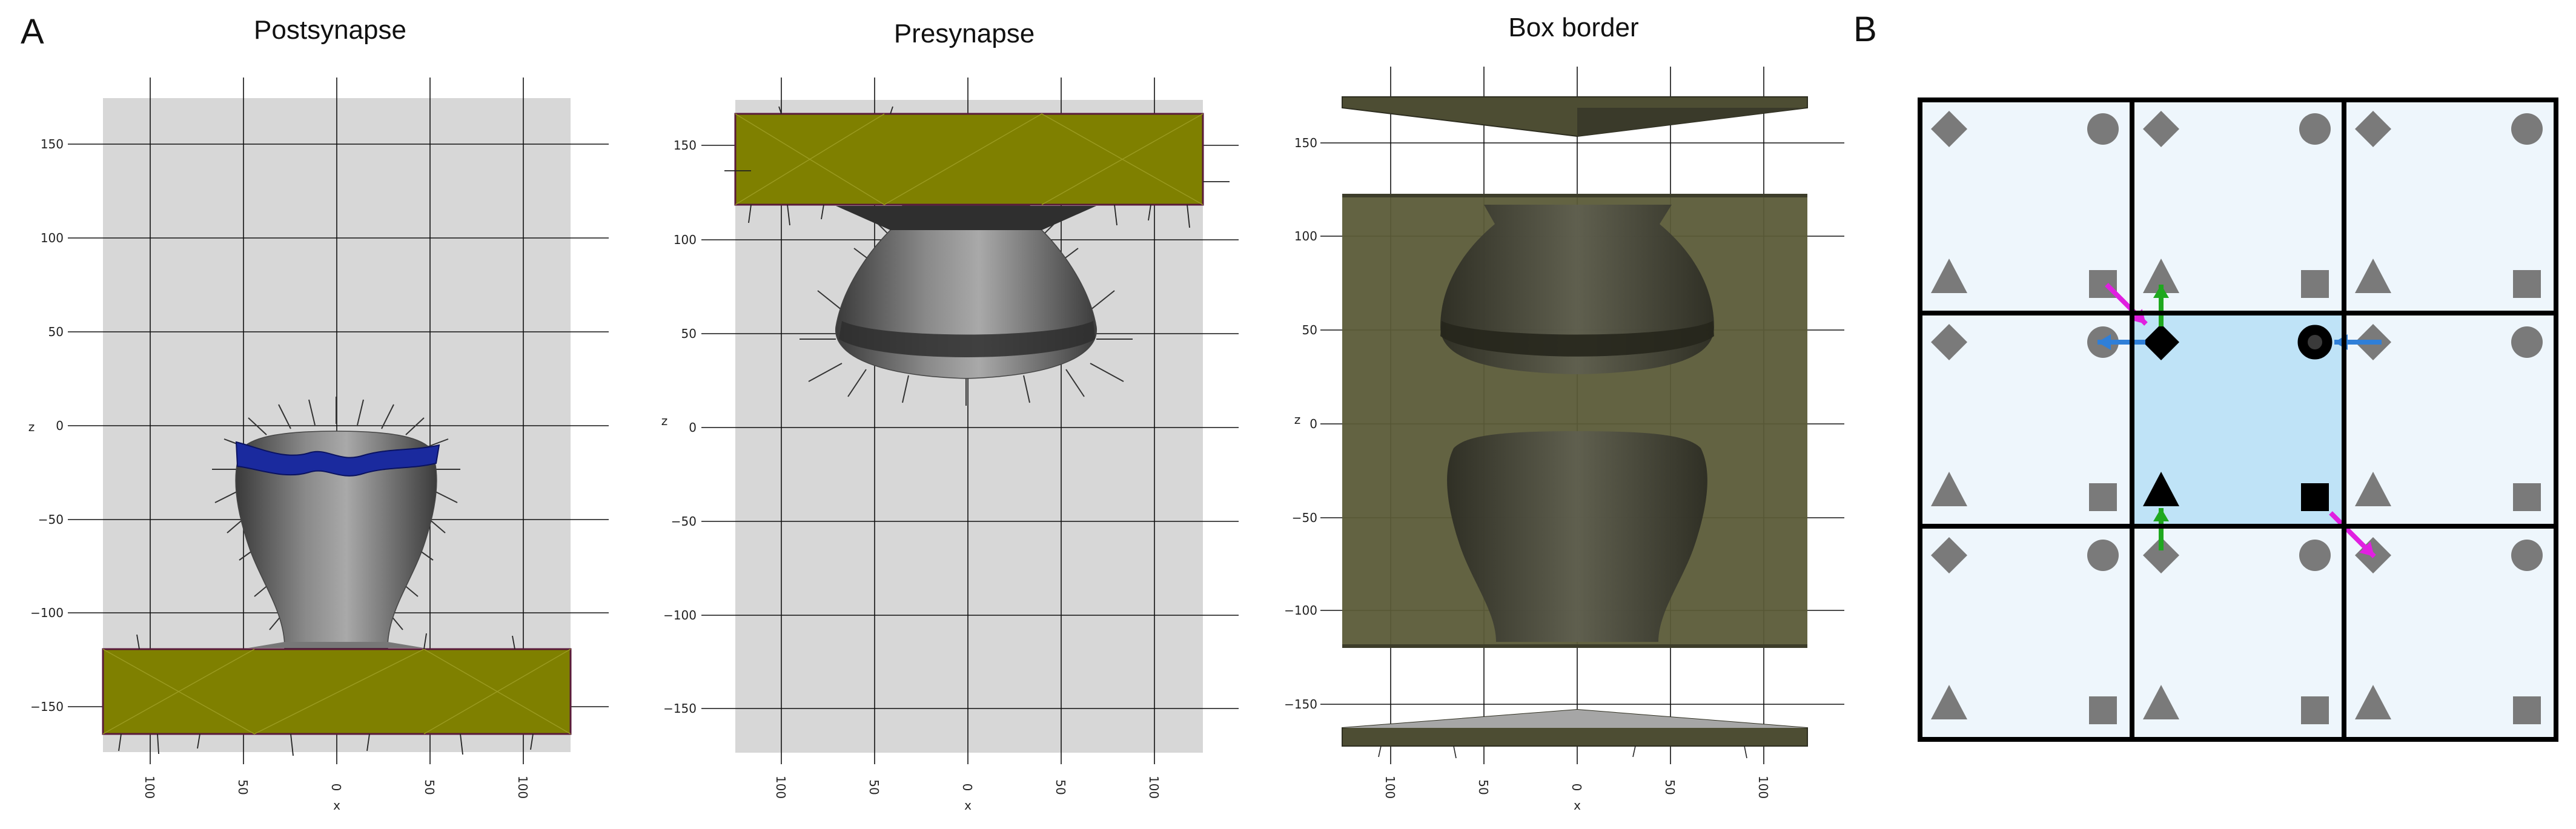 This screenshot has height=829, width=2576. I want to click on plot-title-postsynapse: Postsynapse, so click(330, 30).